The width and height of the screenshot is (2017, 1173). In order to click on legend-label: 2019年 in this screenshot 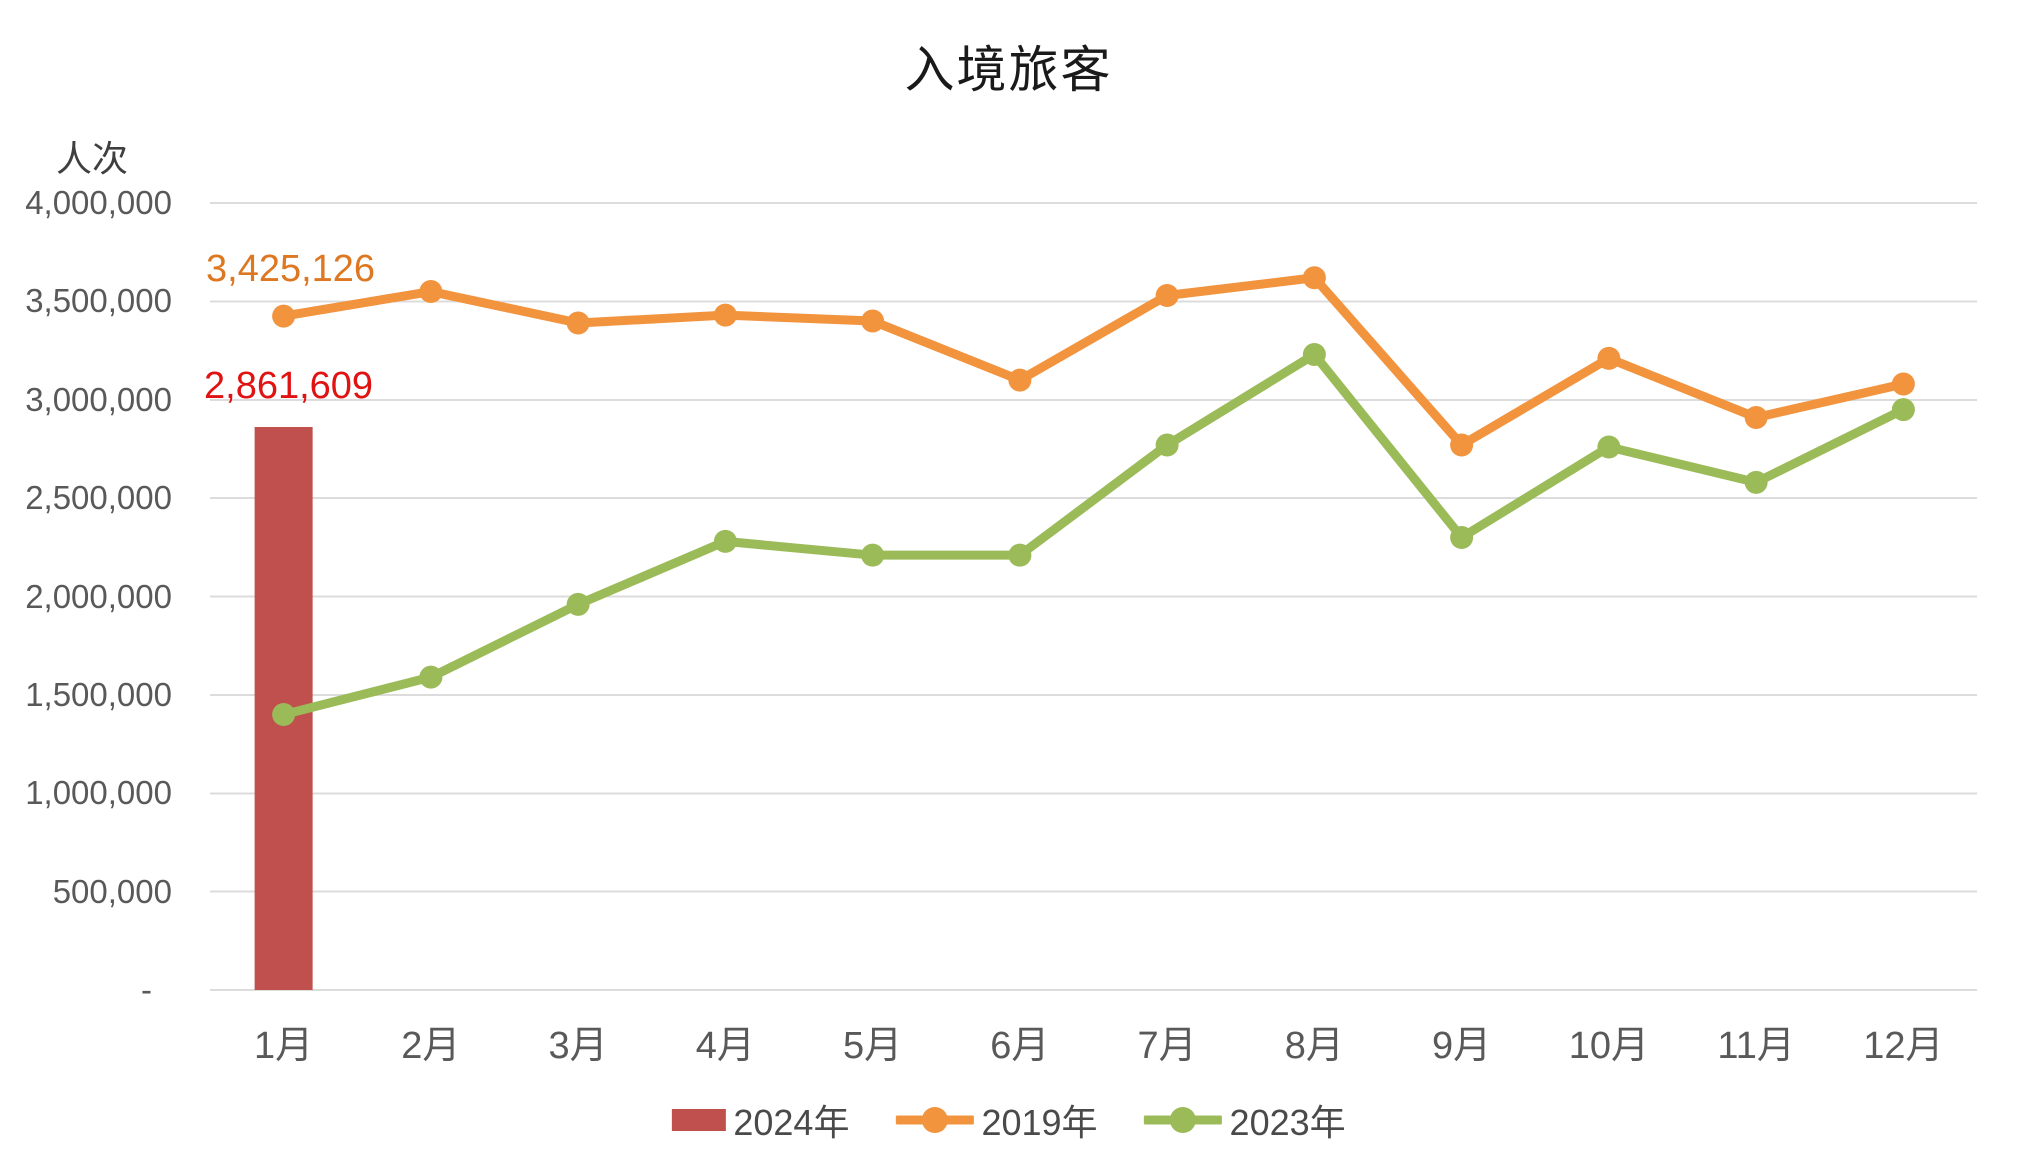, I will do `click(1039, 1122)`.